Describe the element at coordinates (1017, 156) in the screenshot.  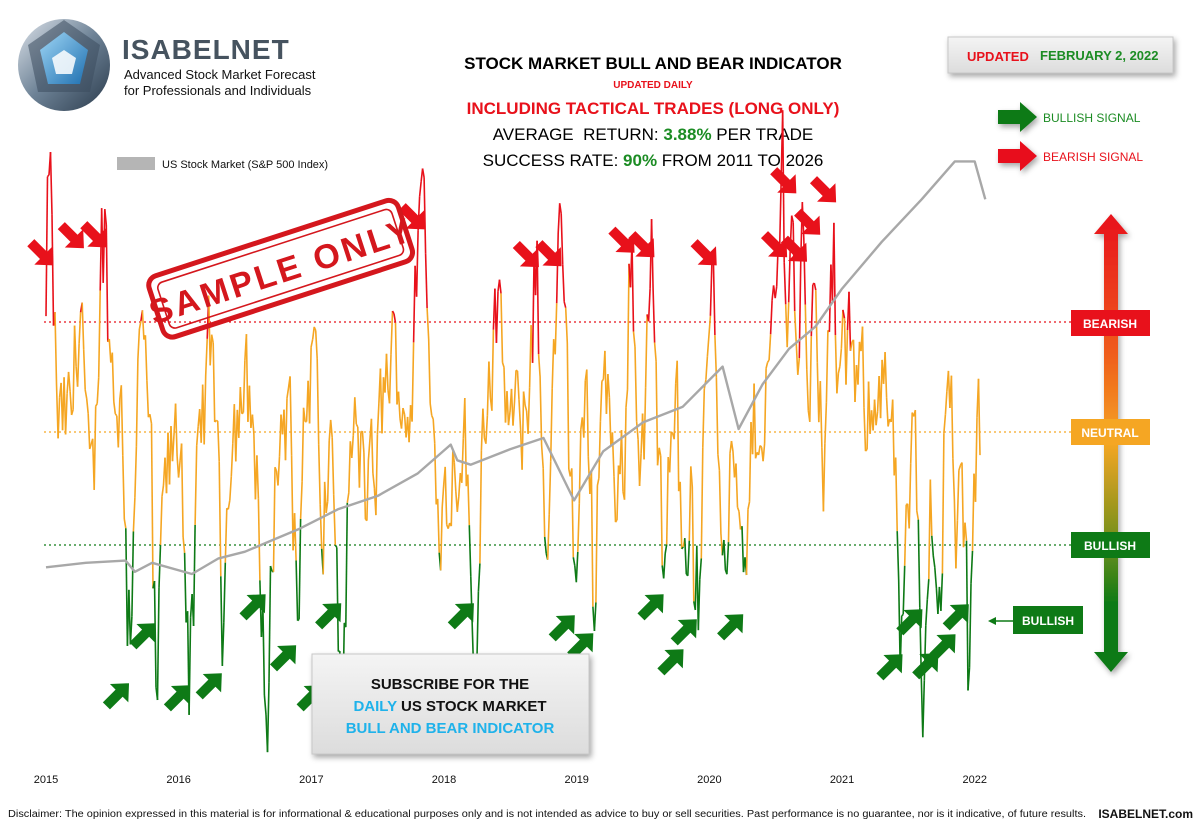
I see `bearish-signal-legend-arrow` at that location.